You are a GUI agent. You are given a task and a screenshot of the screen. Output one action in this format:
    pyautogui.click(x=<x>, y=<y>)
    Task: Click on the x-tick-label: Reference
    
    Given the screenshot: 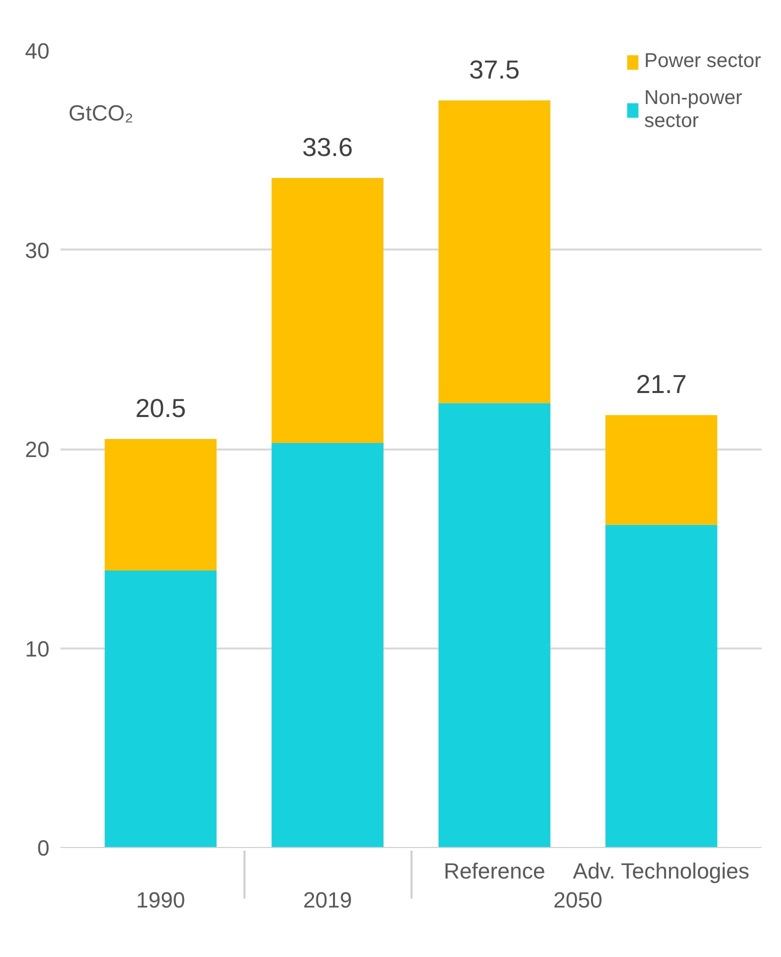 What is the action you would take?
    pyautogui.click(x=495, y=871)
    